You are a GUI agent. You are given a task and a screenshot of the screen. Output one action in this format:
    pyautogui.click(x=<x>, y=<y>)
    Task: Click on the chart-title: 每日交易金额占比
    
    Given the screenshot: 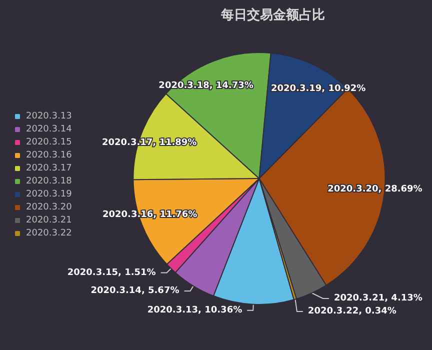 What is the action you would take?
    pyautogui.click(x=272, y=15)
    